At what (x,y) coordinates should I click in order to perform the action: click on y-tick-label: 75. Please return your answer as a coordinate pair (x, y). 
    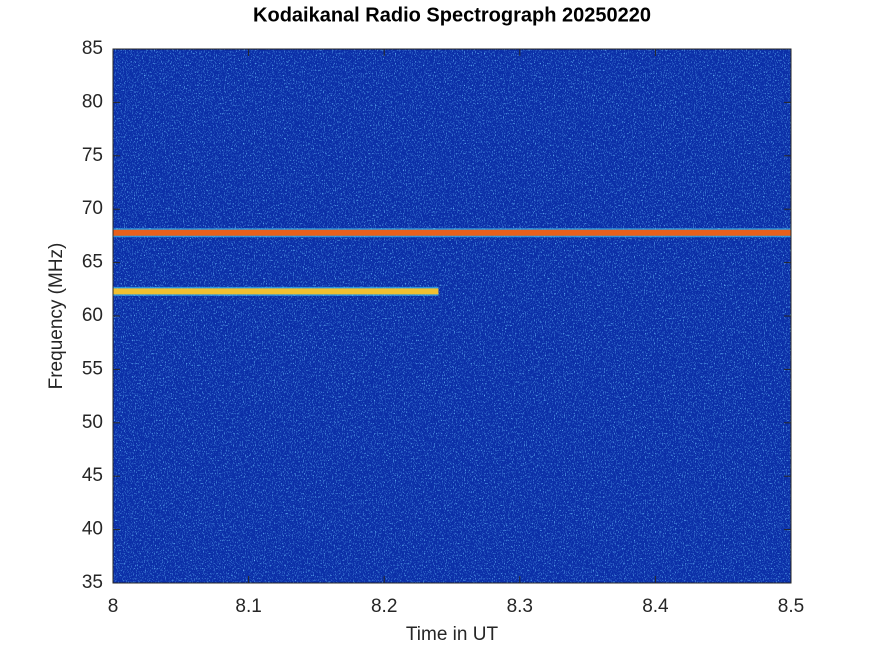
    Looking at the image, I should click on (92, 155).